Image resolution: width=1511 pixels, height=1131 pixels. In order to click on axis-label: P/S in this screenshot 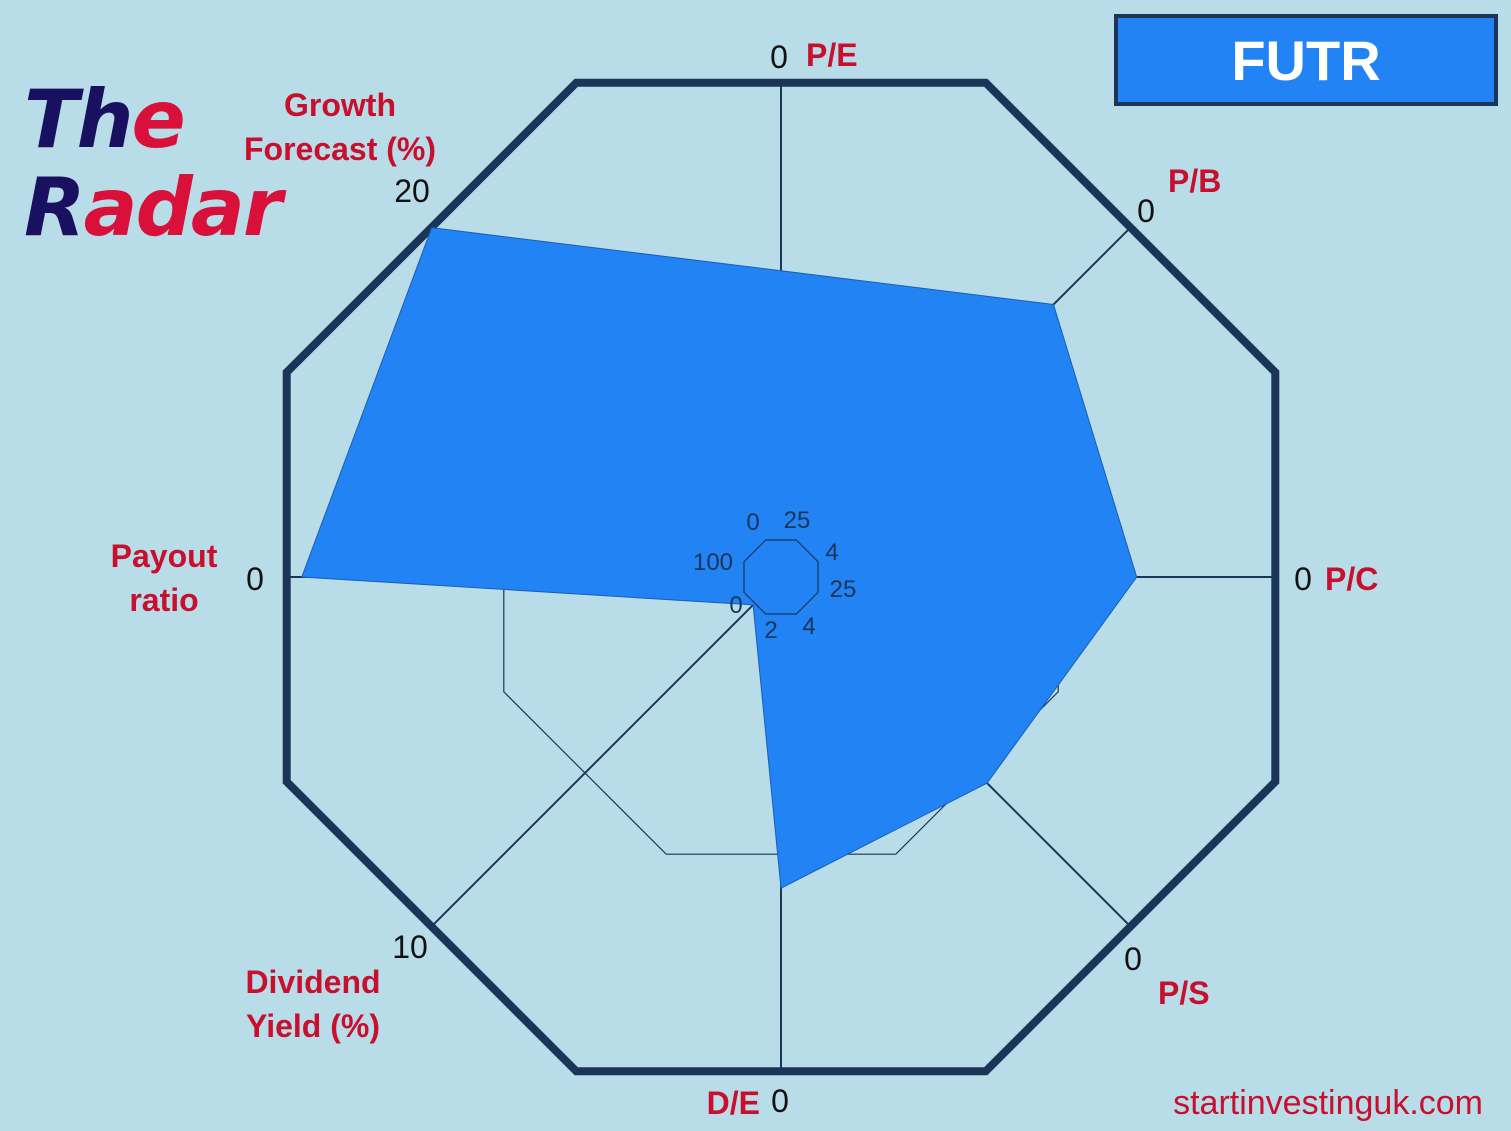, I will do `click(1184, 993)`.